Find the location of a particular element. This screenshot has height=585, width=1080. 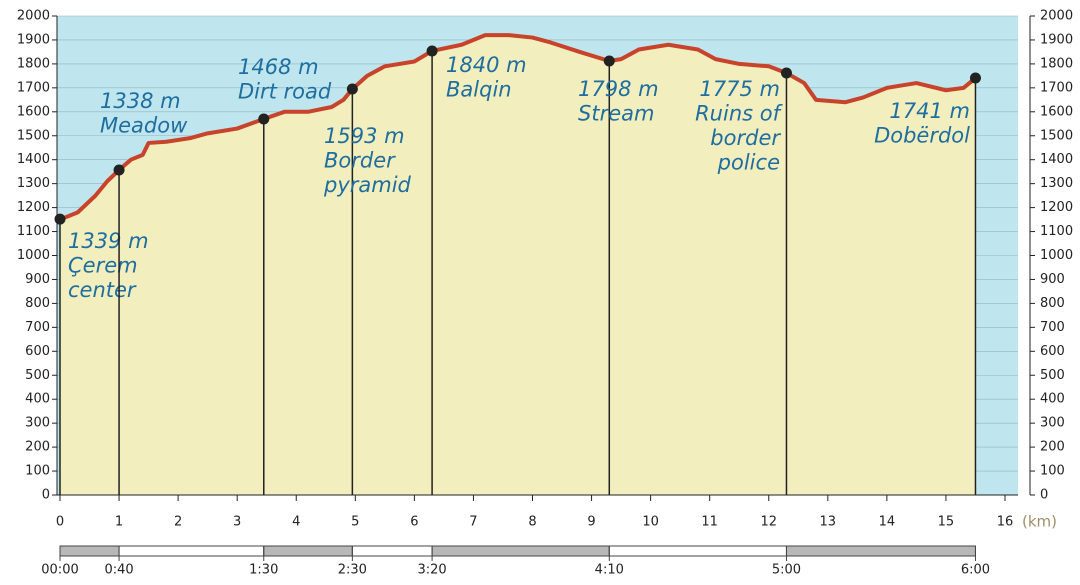

y2-tick-label: 1400 is located at coordinates (1056, 159).